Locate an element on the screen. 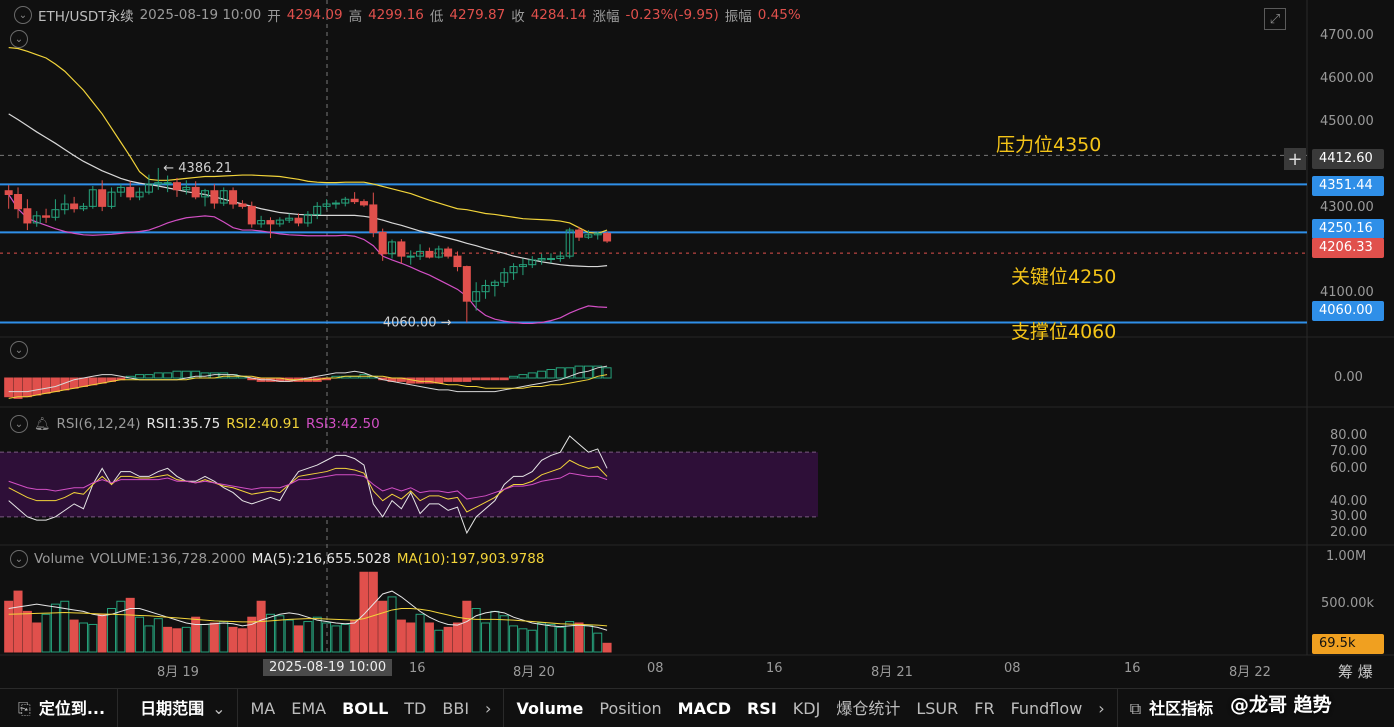 The image size is (1394, 727). bell-icon: 🔔︎ is located at coordinates (42, 424).